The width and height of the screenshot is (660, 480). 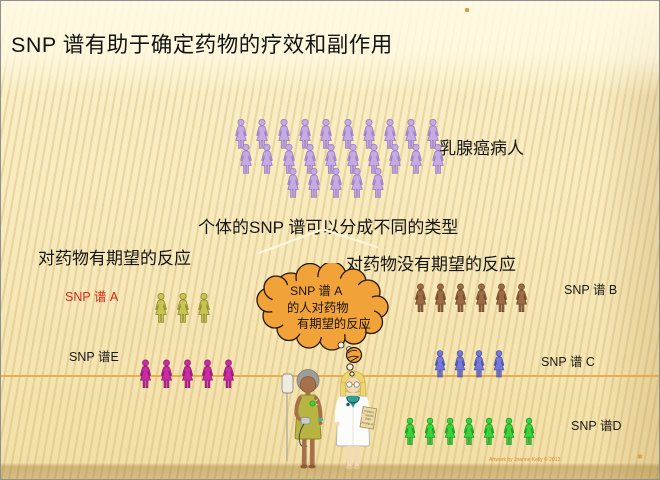 What do you see at coordinates (353, 384) in the screenshot?
I see `glasses-icon` at bounding box center [353, 384].